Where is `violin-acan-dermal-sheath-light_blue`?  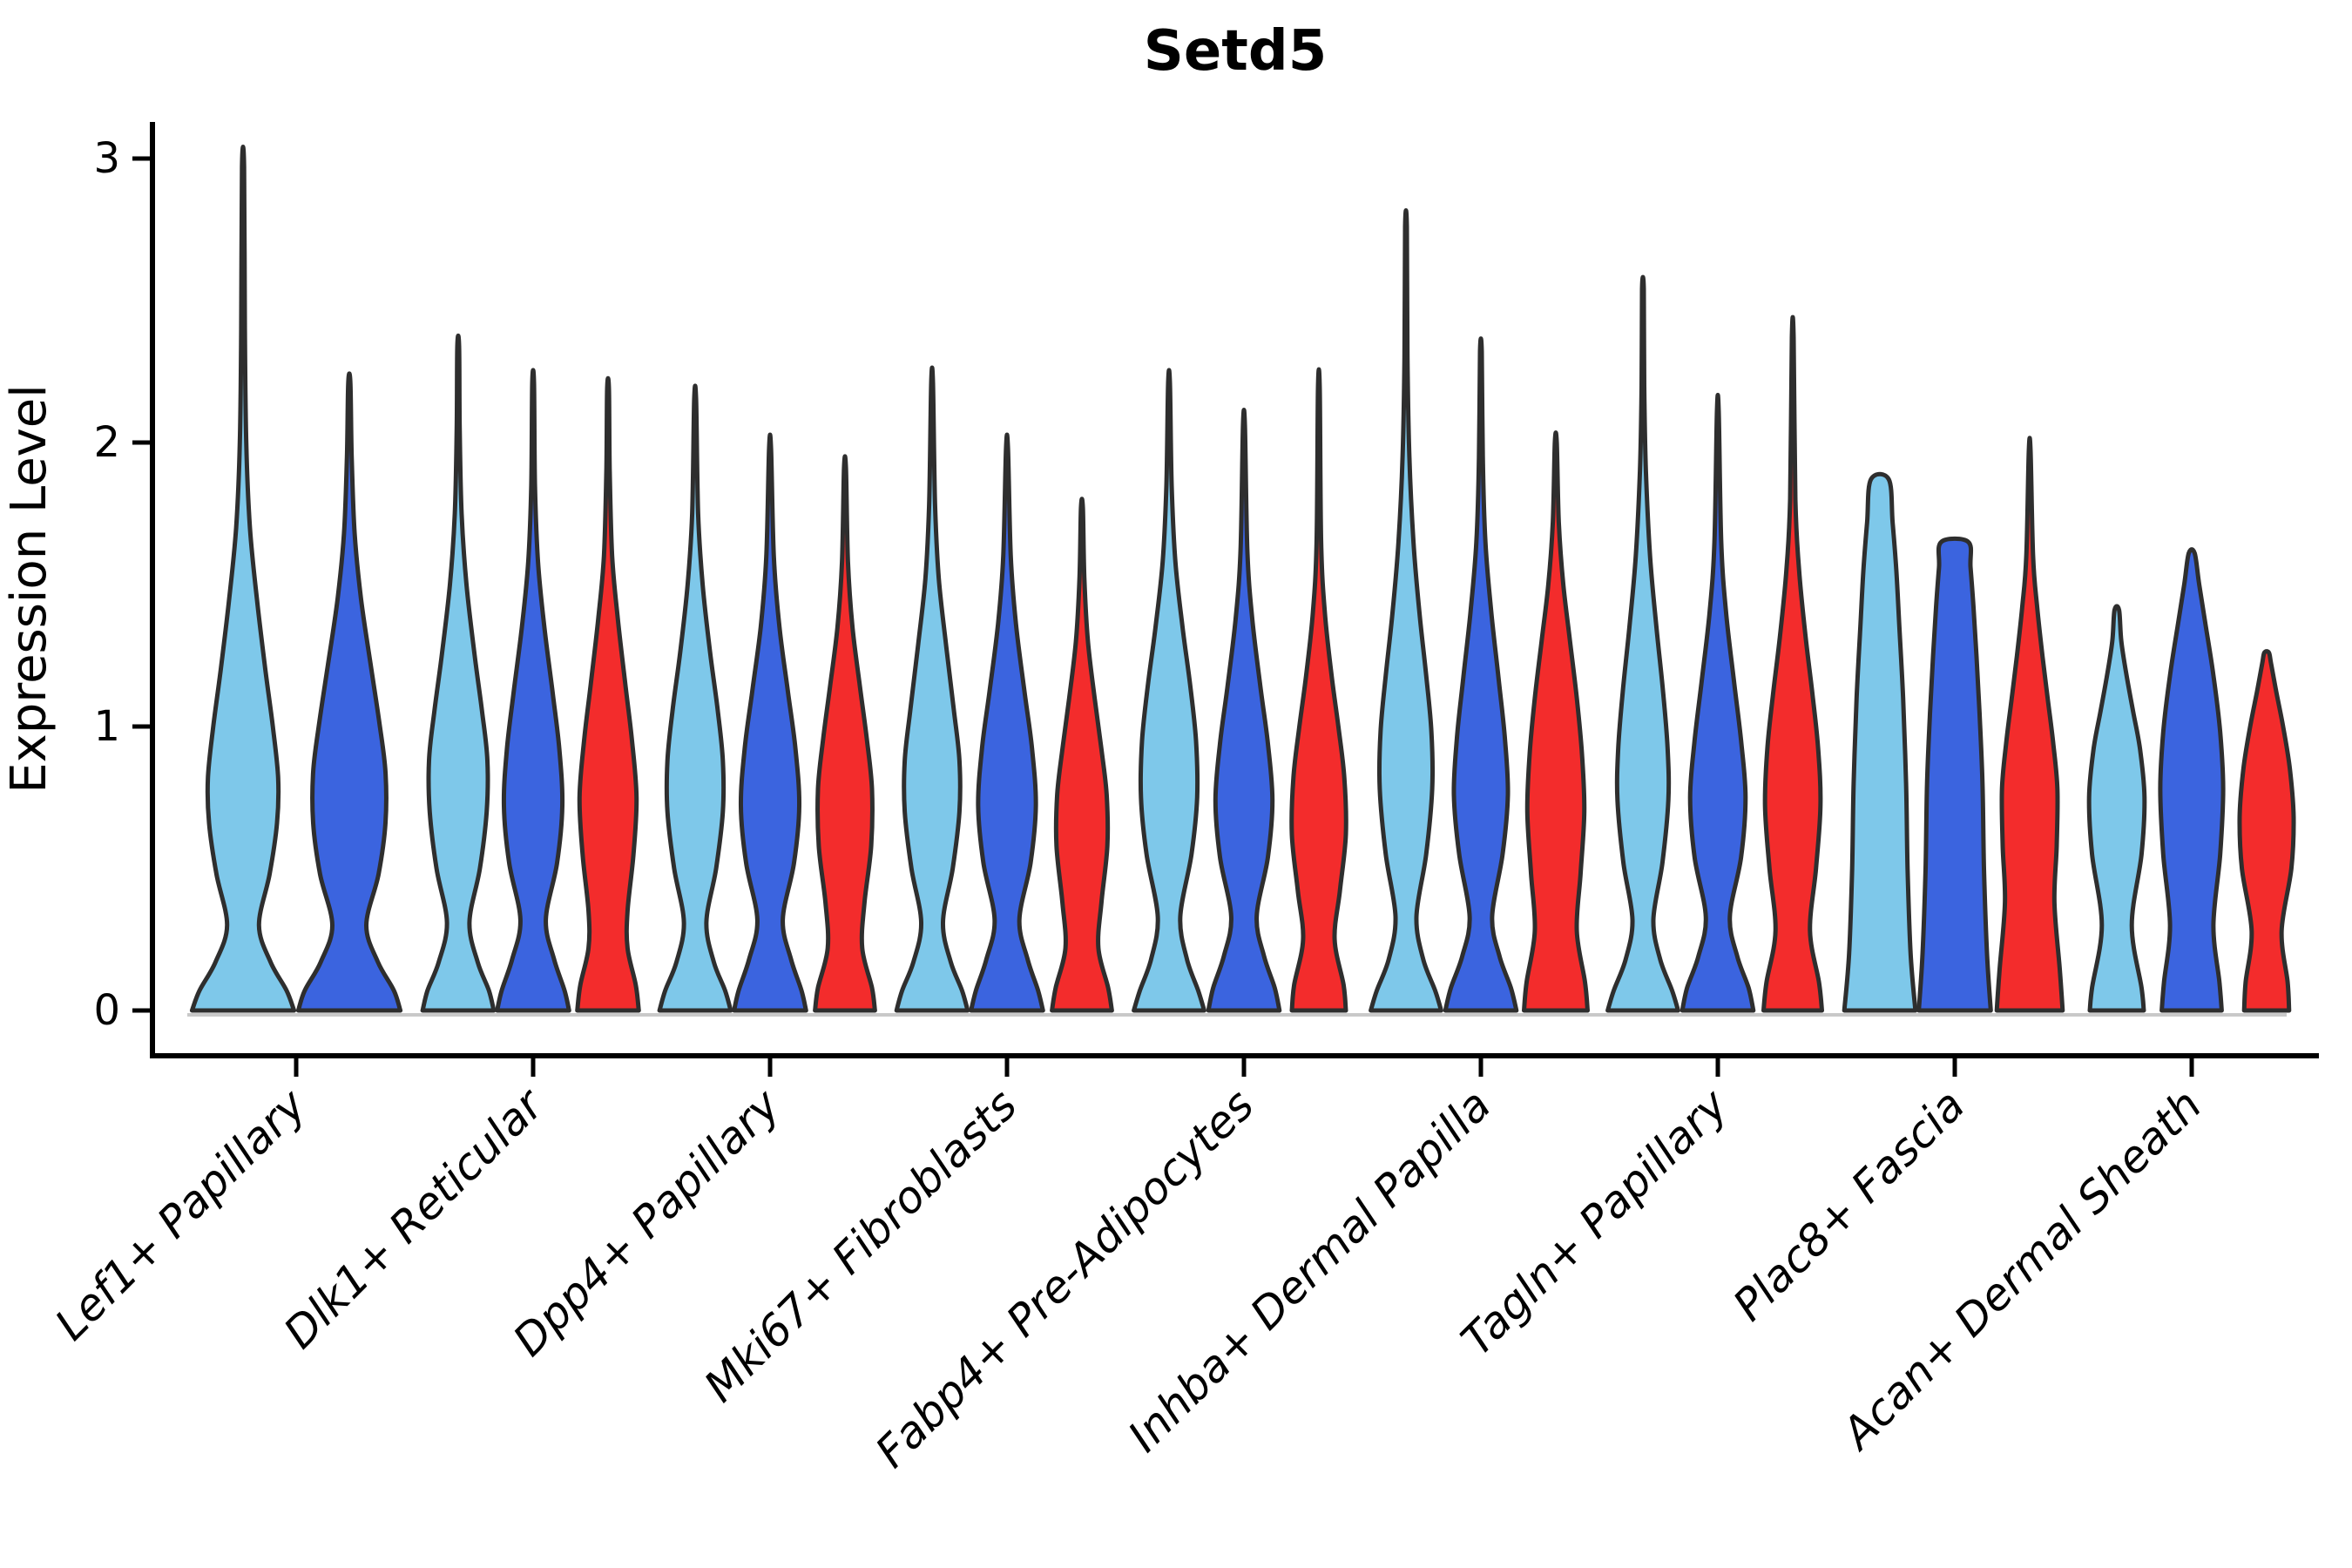
violin-acan-dermal-sheath-light_blue is located at coordinates (2116, 808).